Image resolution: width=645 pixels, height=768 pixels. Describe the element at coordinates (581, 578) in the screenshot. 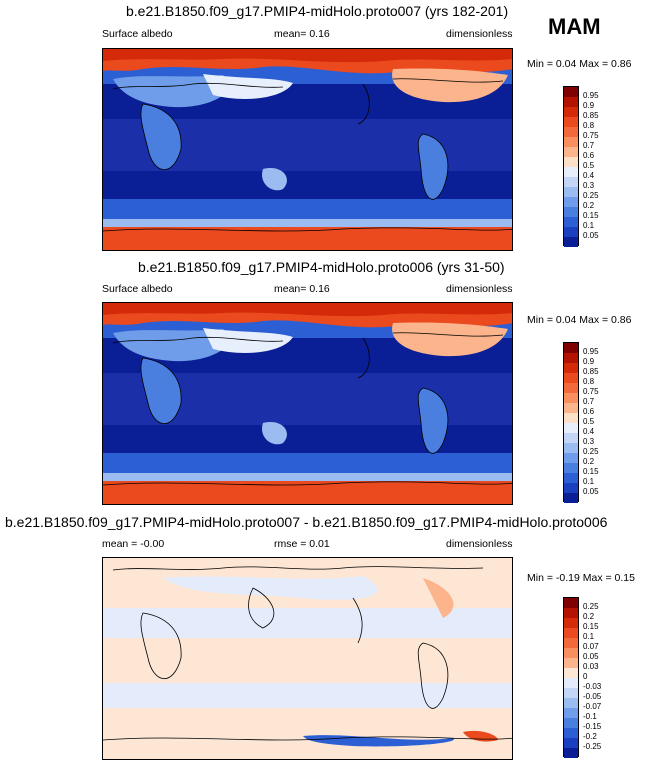

I see `panel3-minmax: Min = -0.19 Max = 0.15` at that location.